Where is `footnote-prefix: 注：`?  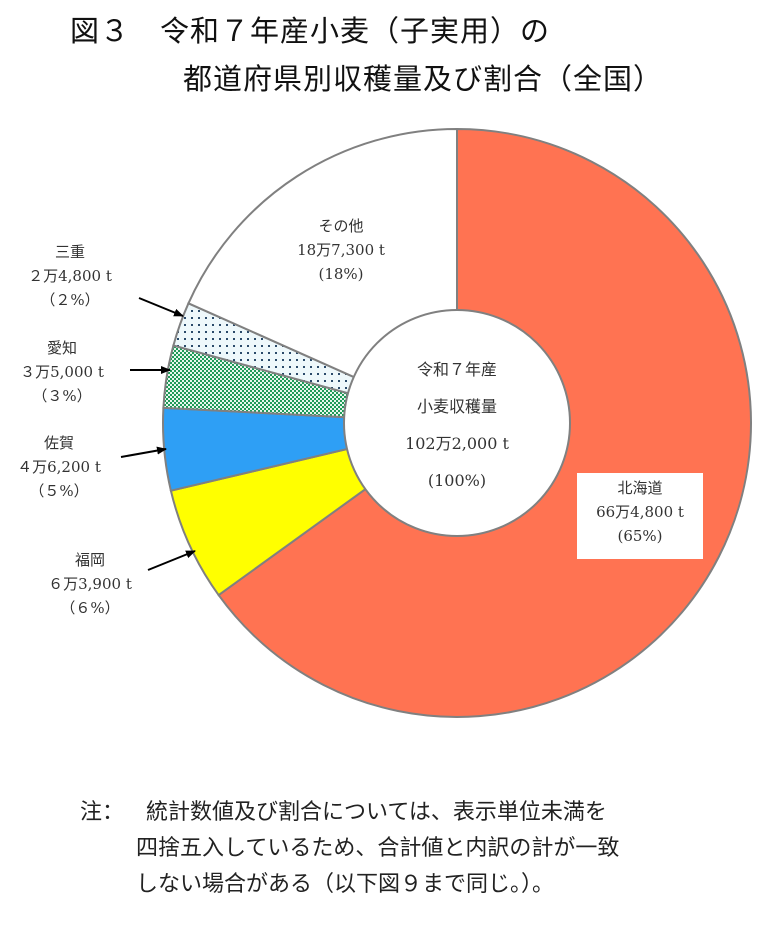
footnote-prefix: 注： is located at coordinates (102, 812).